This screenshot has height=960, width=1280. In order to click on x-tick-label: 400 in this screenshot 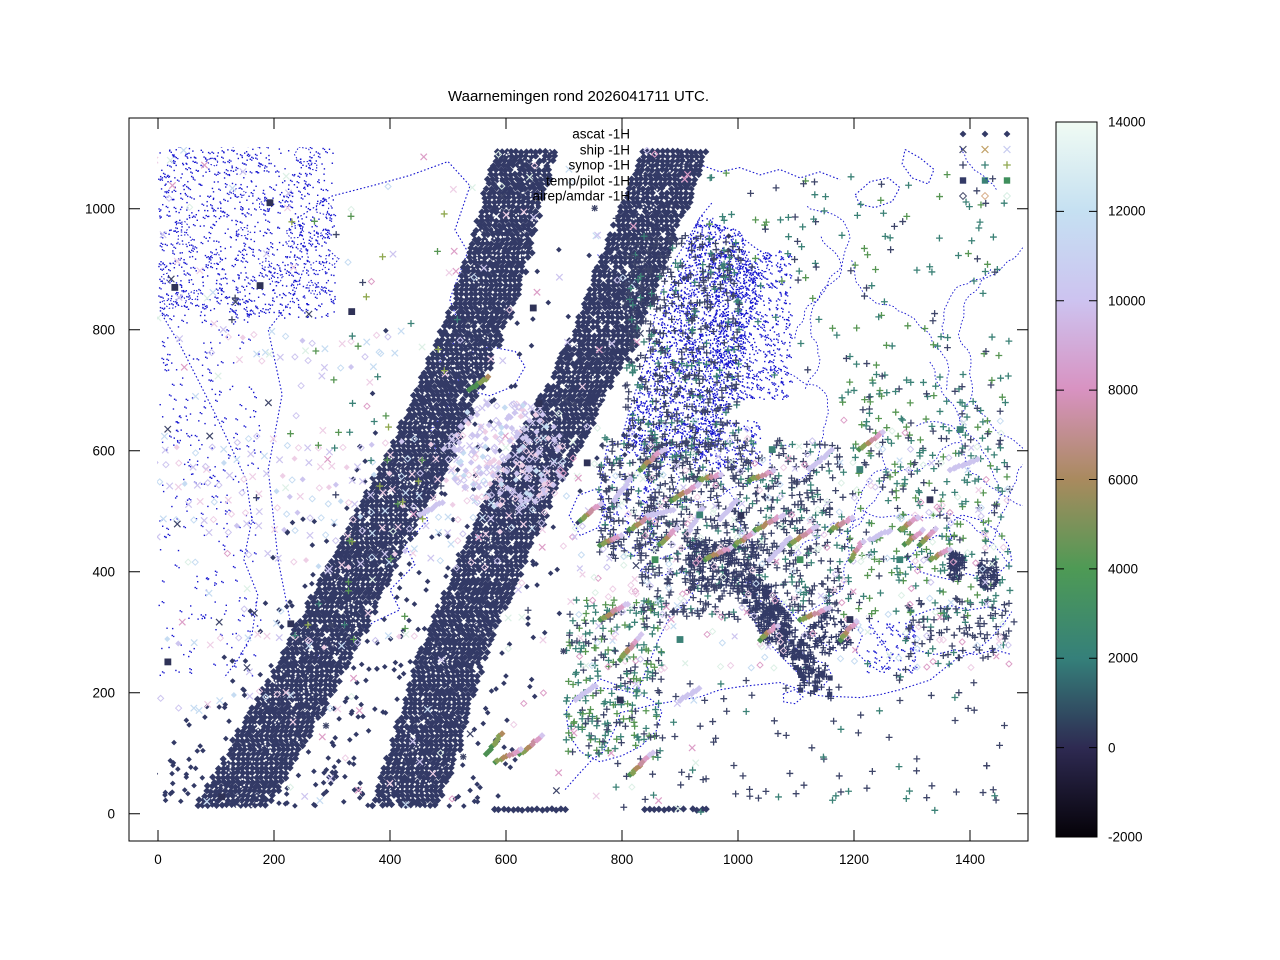, I will do `click(390, 859)`.